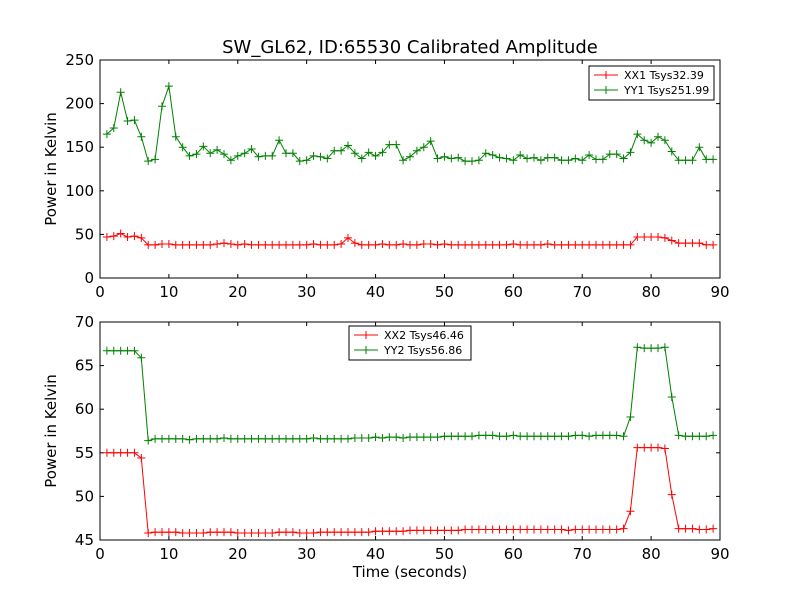 The image size is (800, 600). Describe the element at coordinates (410, 47) in the screenshot. I see `figure-title: SW_GL62, ID:65530 Calibrated Amplitude` at that location.